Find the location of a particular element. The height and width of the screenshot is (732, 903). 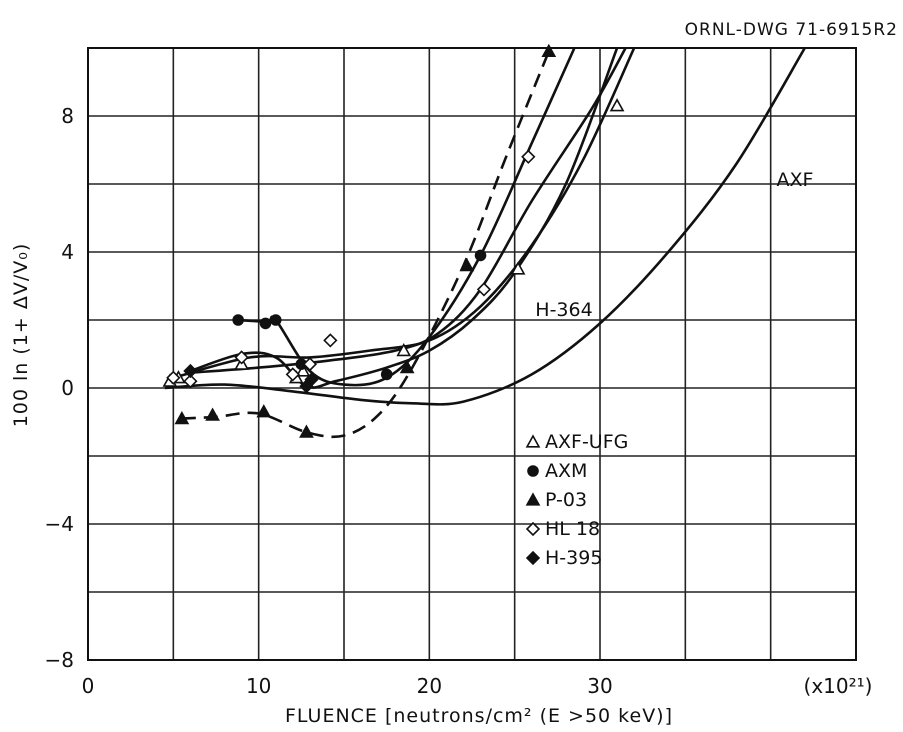

x-tick-label: 10 is located at coordinates (258, 686).